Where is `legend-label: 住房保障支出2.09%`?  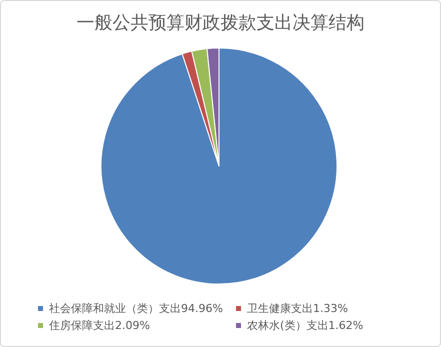 legend-label: 住房保障支出2.09% is located at coordinates (99, 325).